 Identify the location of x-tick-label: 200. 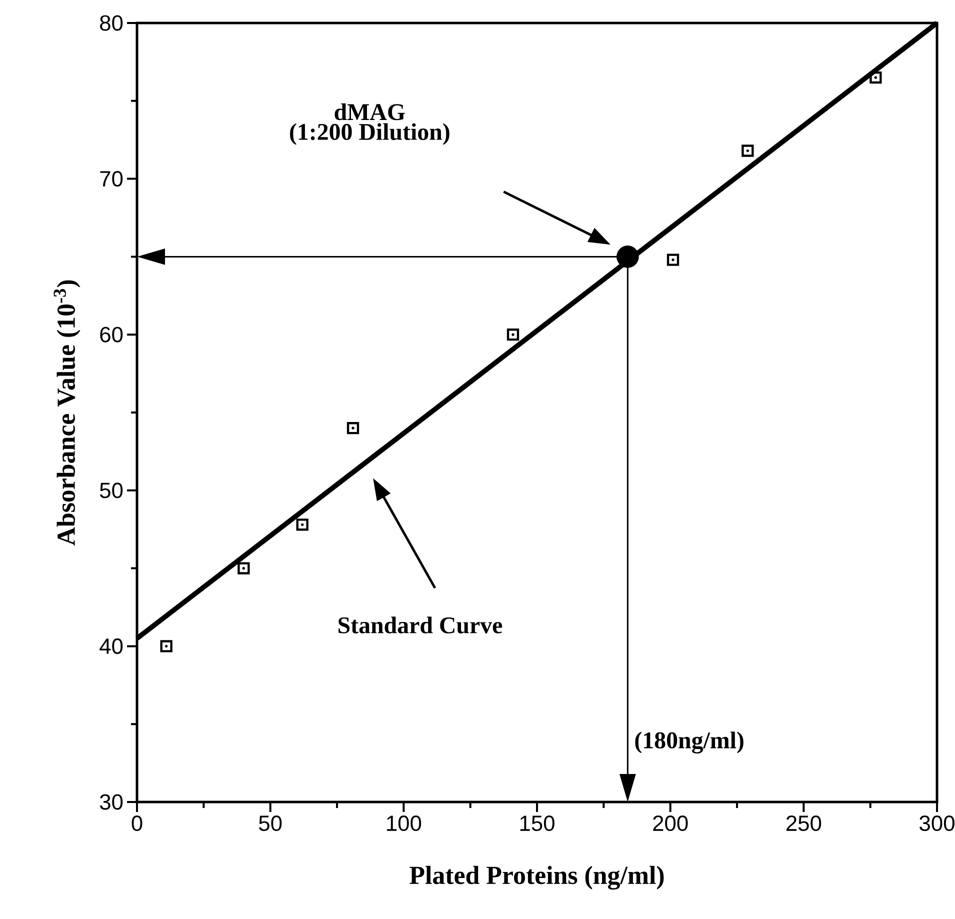
(670, 824).